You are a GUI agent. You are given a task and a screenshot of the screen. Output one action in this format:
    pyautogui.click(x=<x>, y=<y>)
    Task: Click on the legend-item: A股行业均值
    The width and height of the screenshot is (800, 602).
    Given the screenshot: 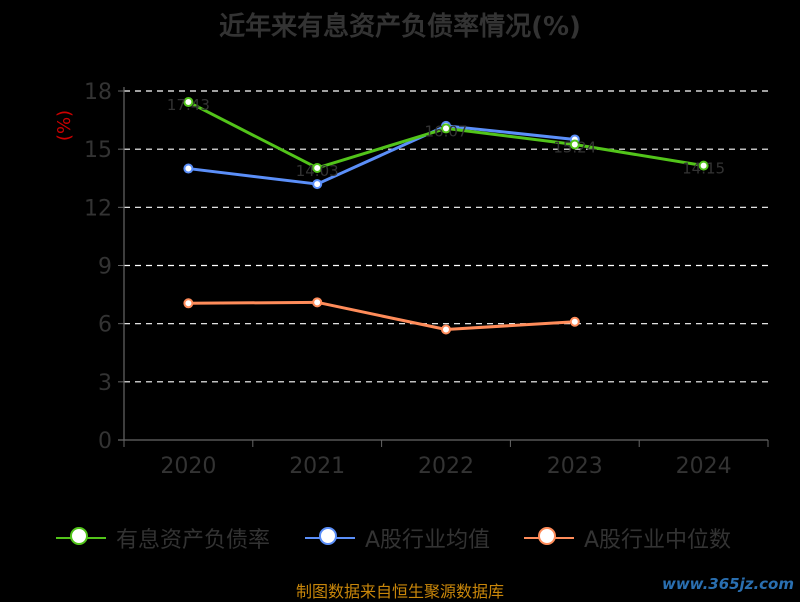 What is the action you would take?
    pyautogui.click(x=397, y=538)
    